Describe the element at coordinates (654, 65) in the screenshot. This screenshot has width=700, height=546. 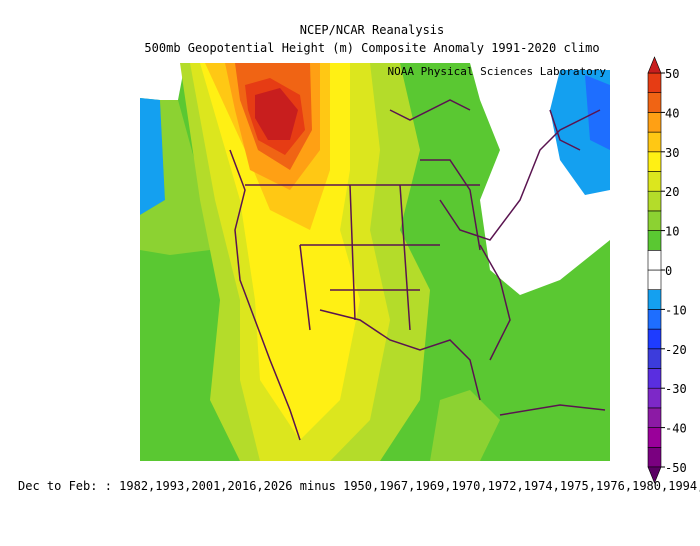
I see `colorbar-over` at that location.